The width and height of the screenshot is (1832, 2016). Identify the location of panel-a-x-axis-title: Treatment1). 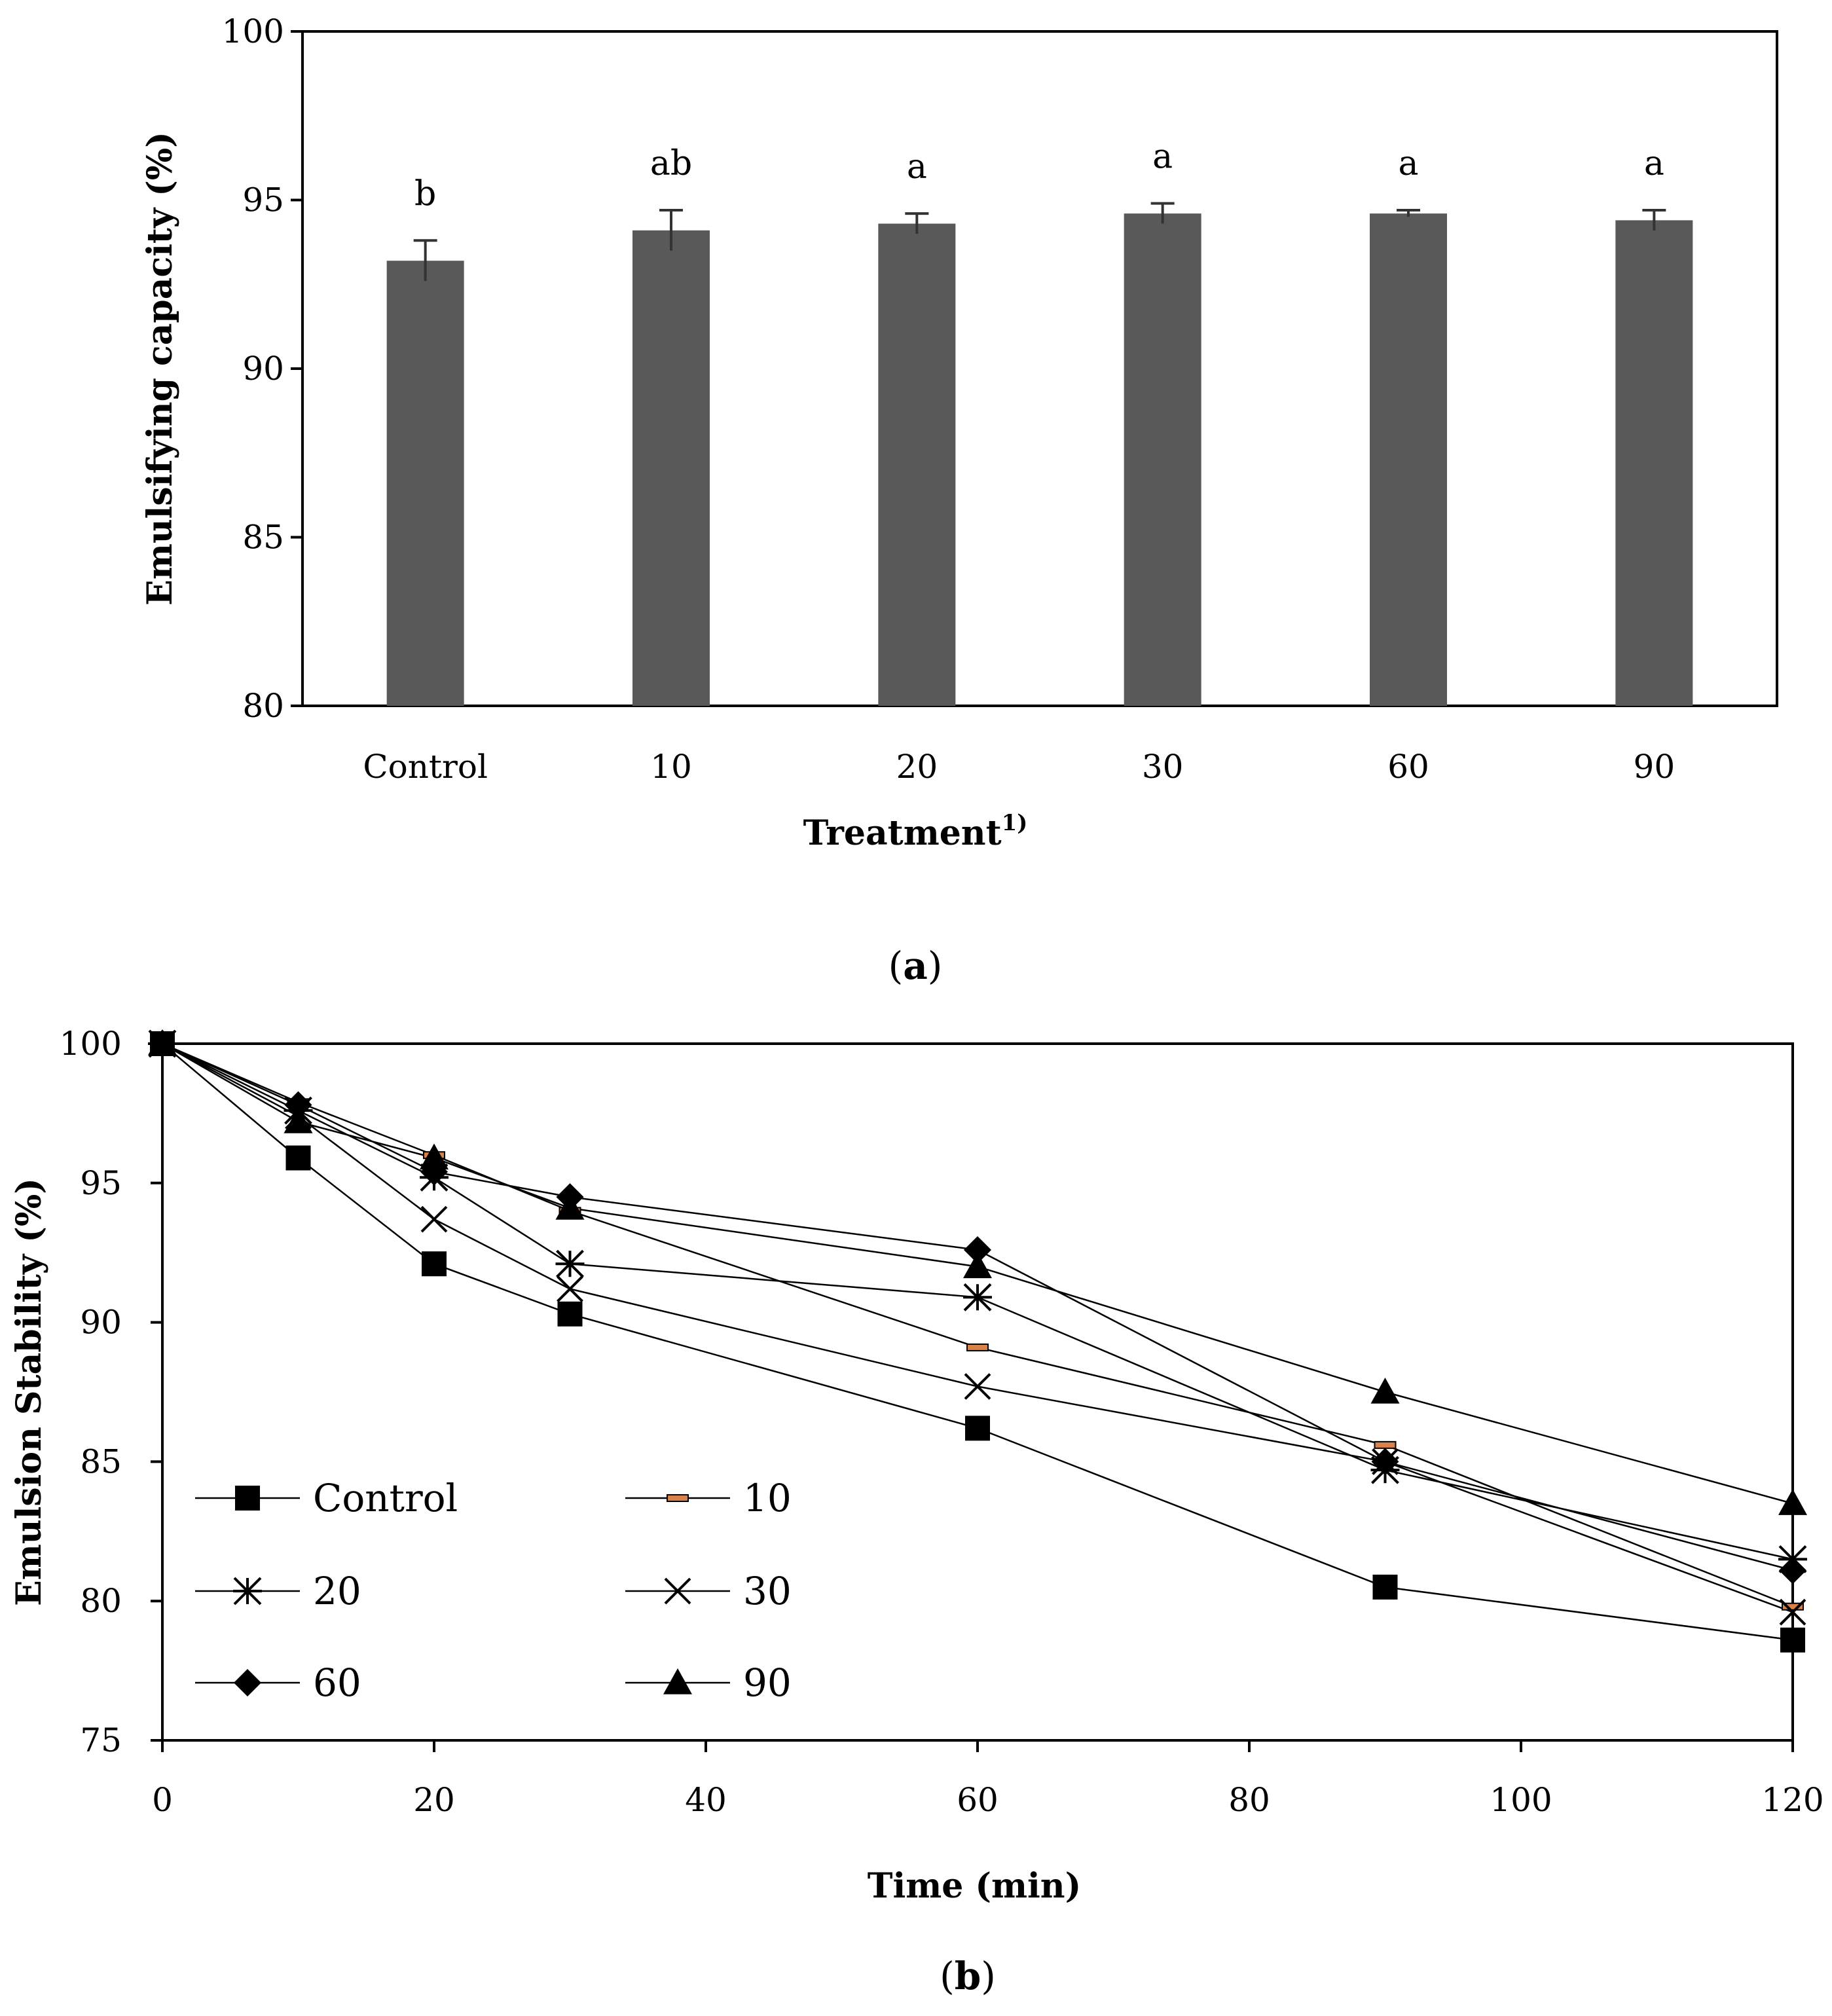
(915, 832).